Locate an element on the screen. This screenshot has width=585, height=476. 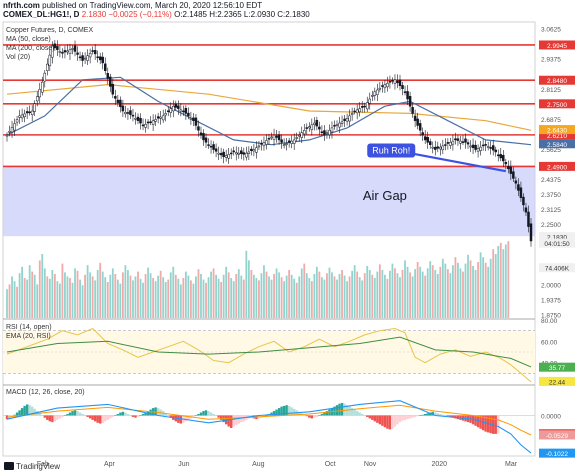
macd-tag-bg is located at coordinates (557, 435).